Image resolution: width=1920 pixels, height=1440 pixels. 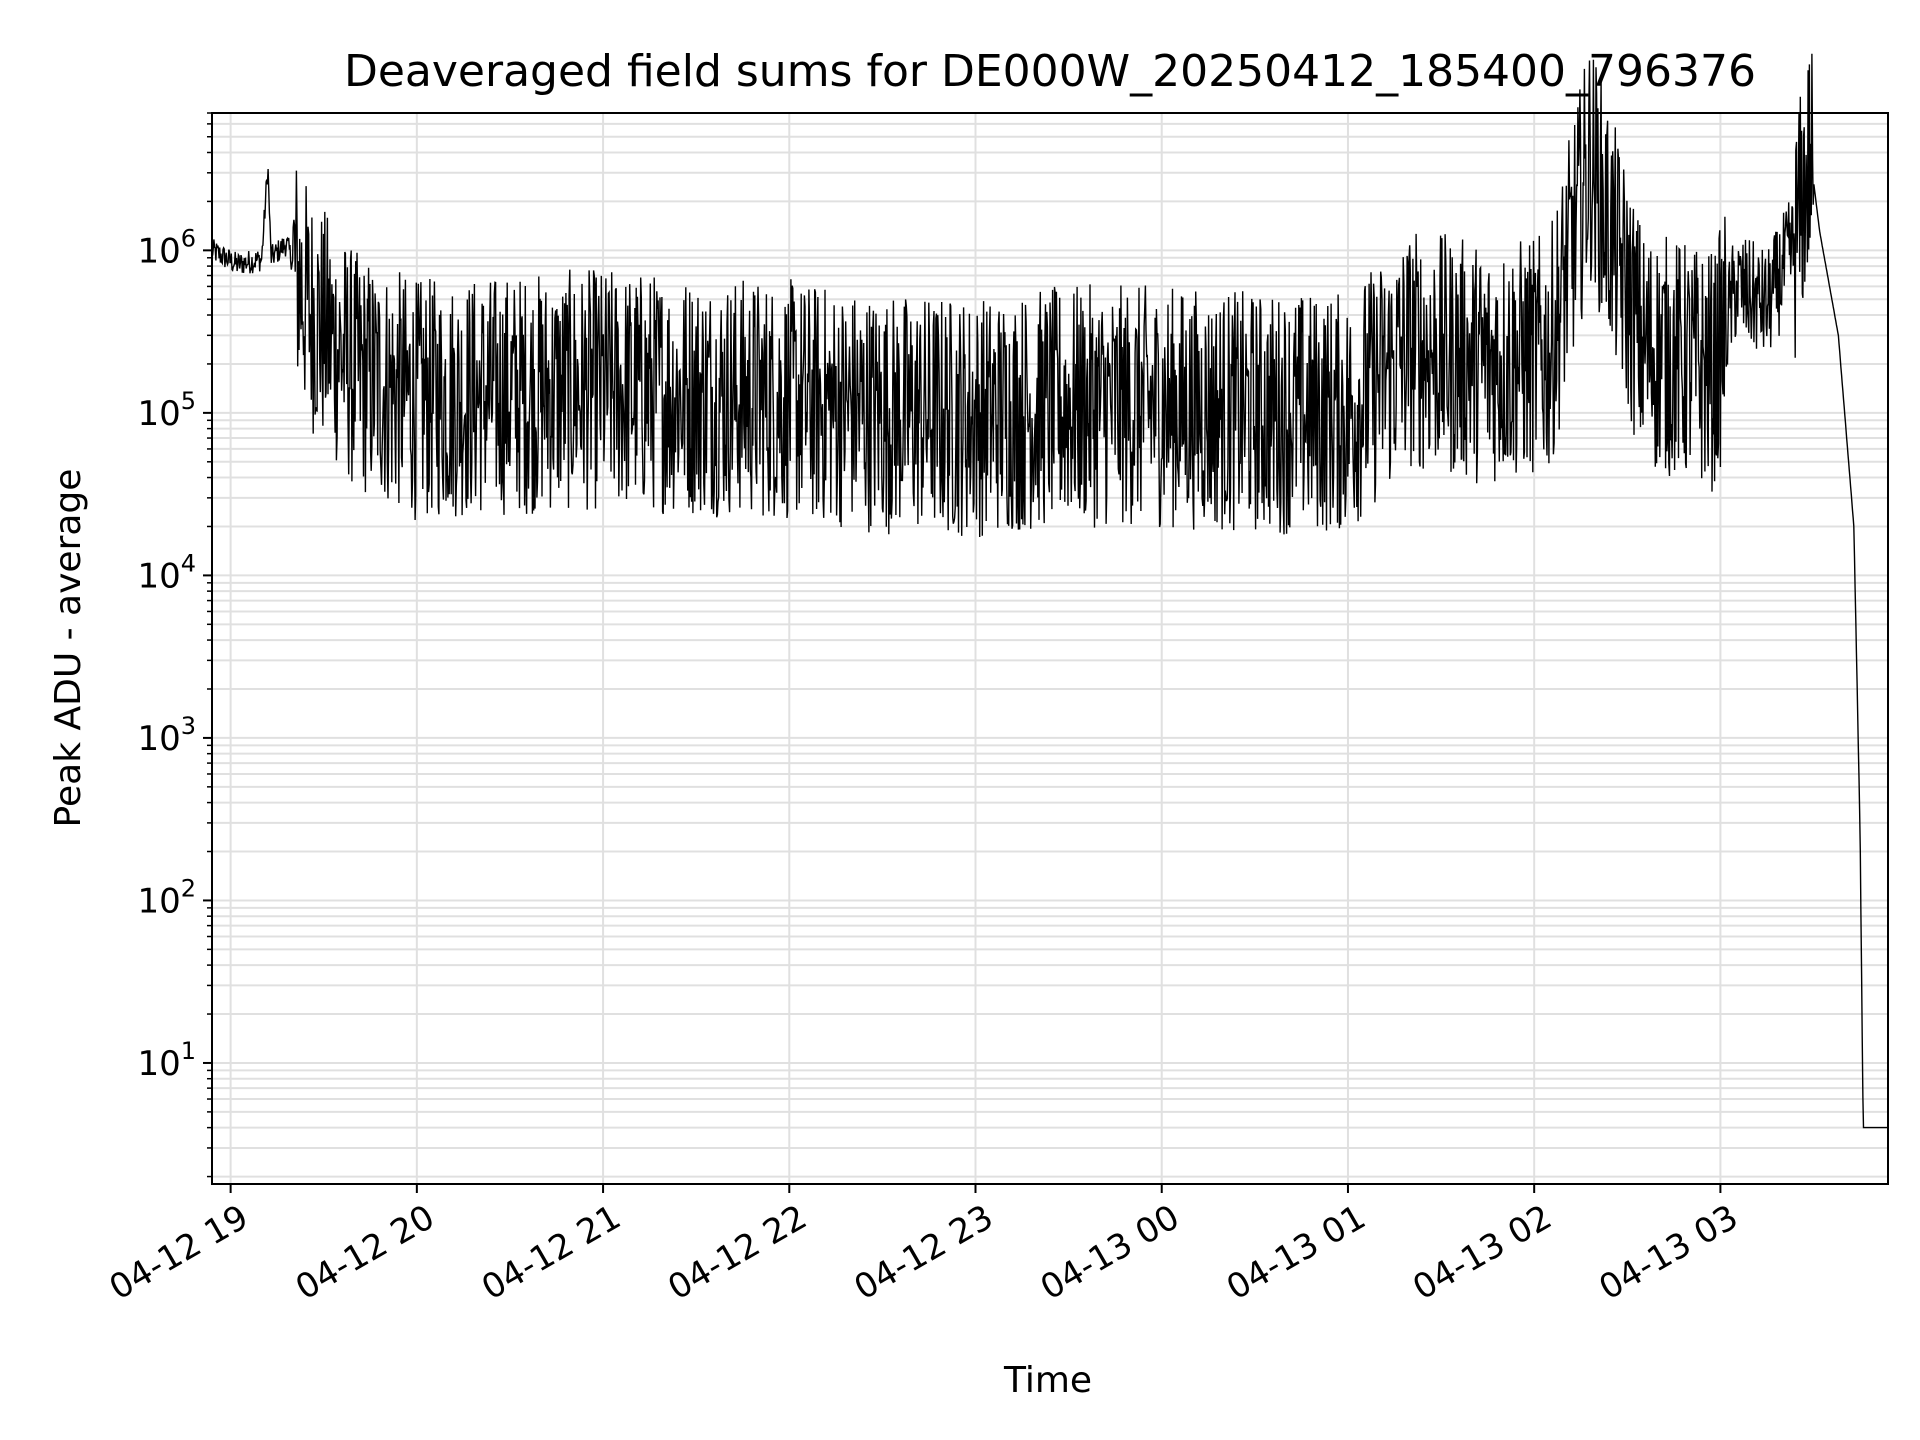 I want to click on y-tick-label: 10², so click(x=166, y=897).